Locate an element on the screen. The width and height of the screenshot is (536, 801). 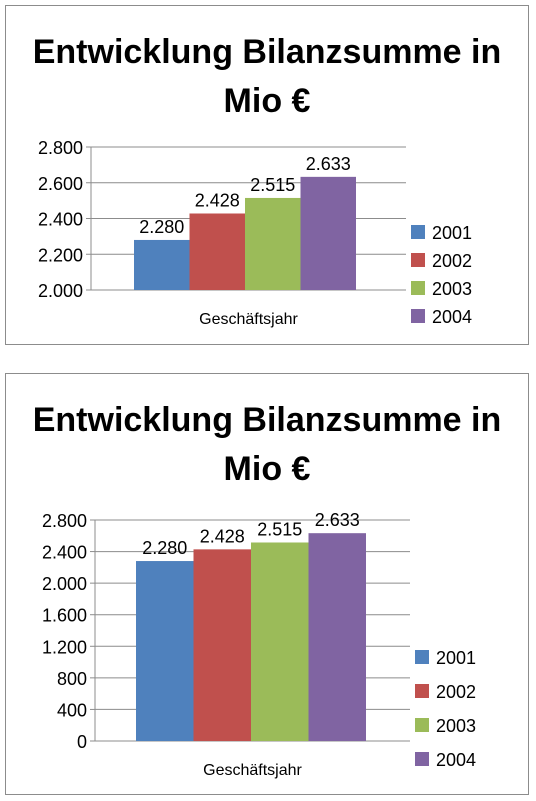
y-tick-label: 2.600 is located at coordinates (60, 184).